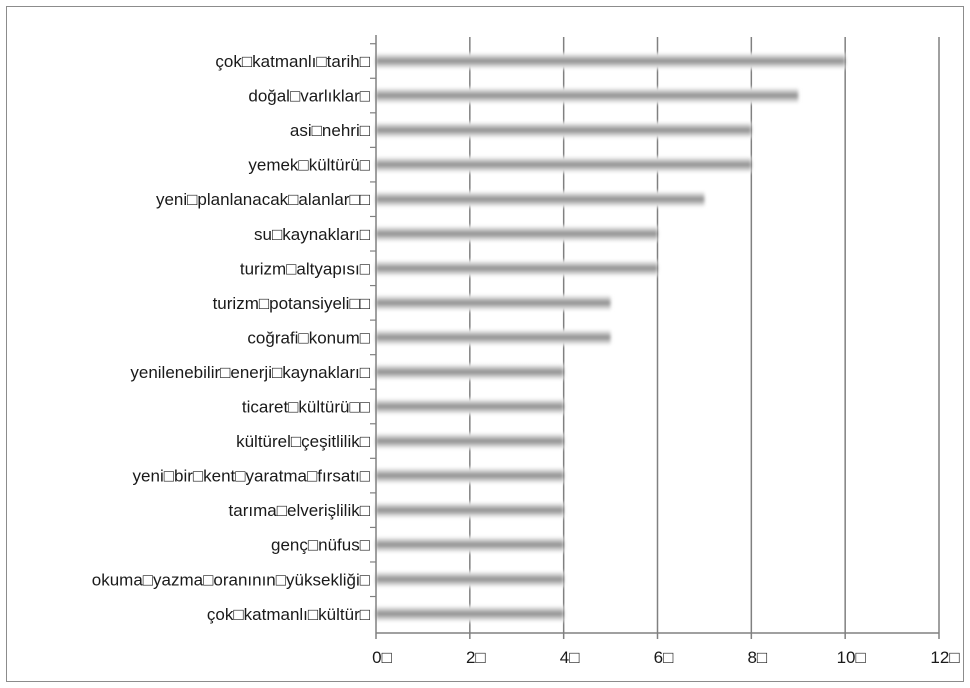 The image size is (970, 688). I want to click on category-label: asi□nehri□, so click(330, 130).